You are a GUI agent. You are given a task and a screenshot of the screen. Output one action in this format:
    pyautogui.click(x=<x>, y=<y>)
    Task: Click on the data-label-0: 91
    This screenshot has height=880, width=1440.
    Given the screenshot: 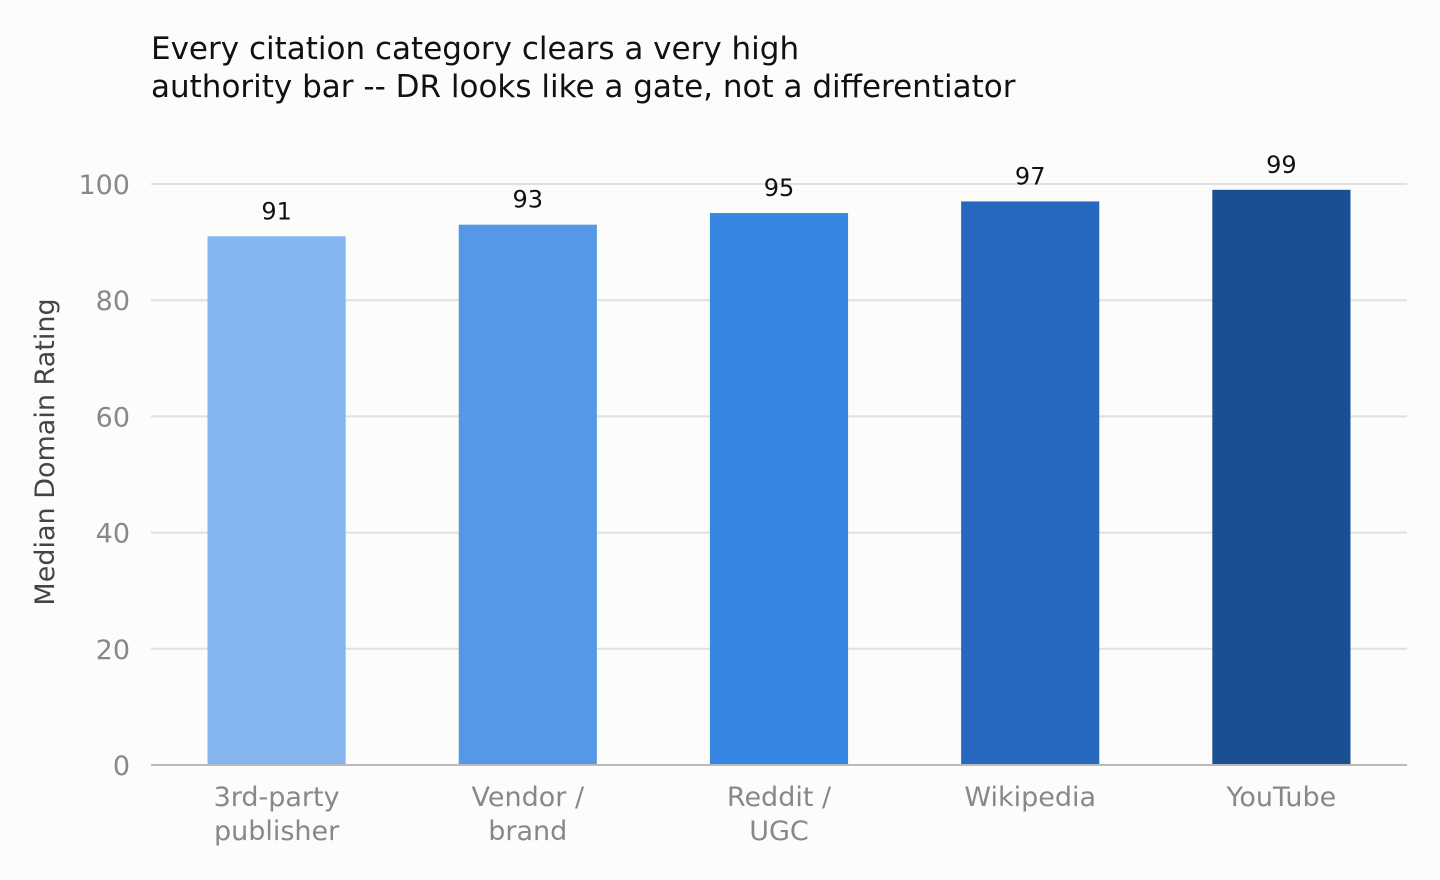 What is the action you would take?
    pyautogui.click(x=276, y=211)
    